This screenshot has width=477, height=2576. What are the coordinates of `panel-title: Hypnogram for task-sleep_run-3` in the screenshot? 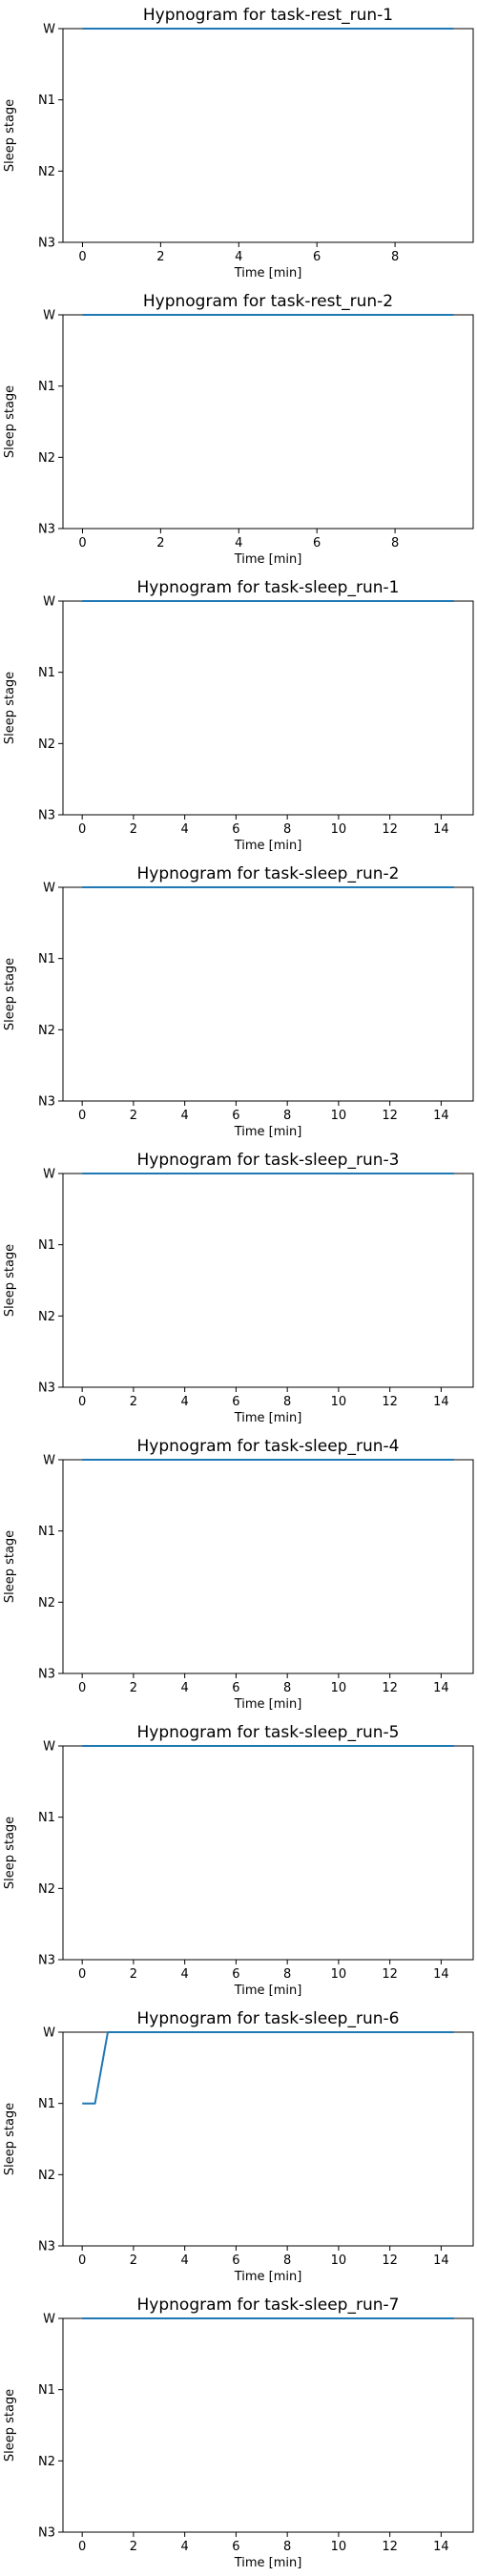 It's located at (268, 1160).